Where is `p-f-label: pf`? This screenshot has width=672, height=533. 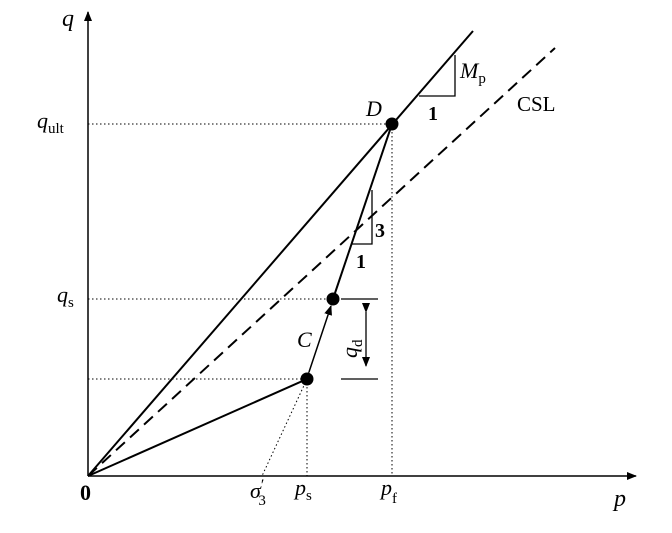
p-f-label: pf is located at coordinates (388, 491).